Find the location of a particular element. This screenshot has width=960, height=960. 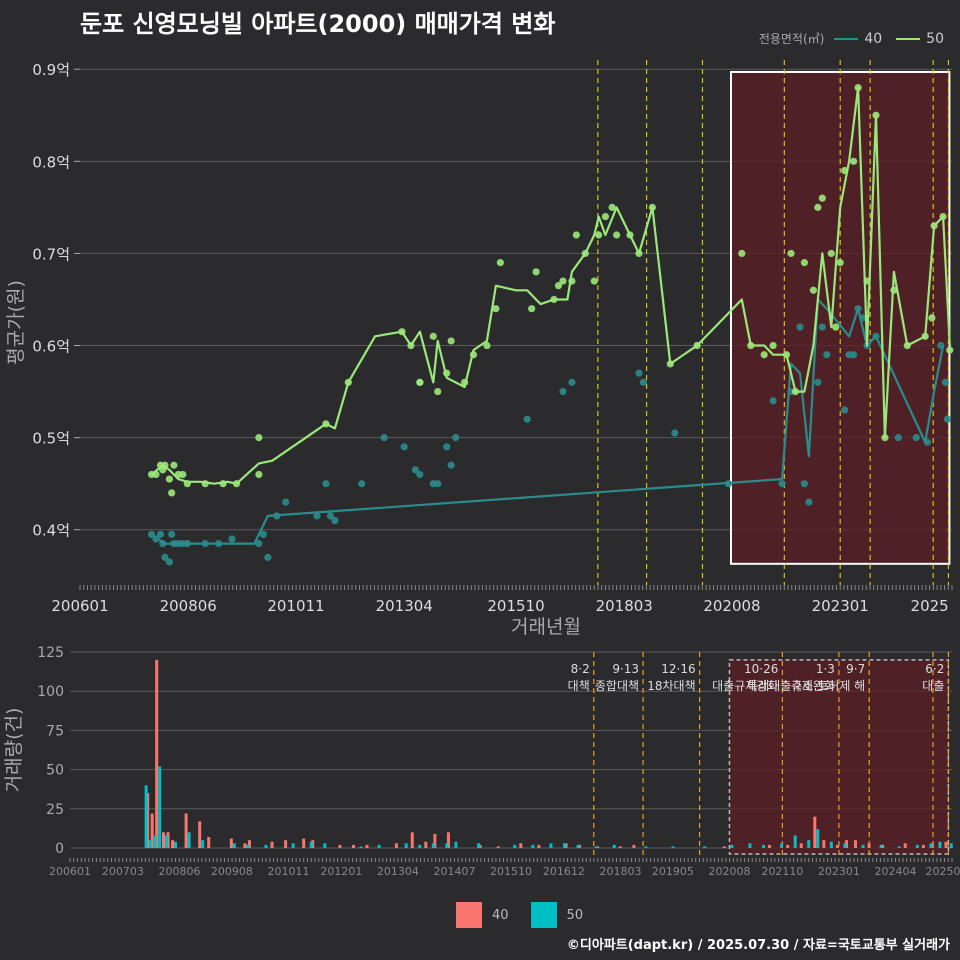

legend-label-50: 50 is located at coordinates (935, 38).